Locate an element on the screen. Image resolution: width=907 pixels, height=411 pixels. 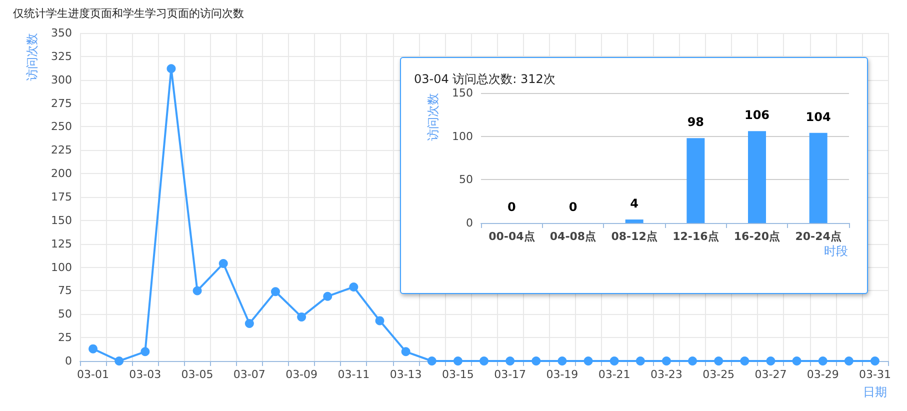
x-tick-label: 16-20点 is located at coordinates (757, 236).